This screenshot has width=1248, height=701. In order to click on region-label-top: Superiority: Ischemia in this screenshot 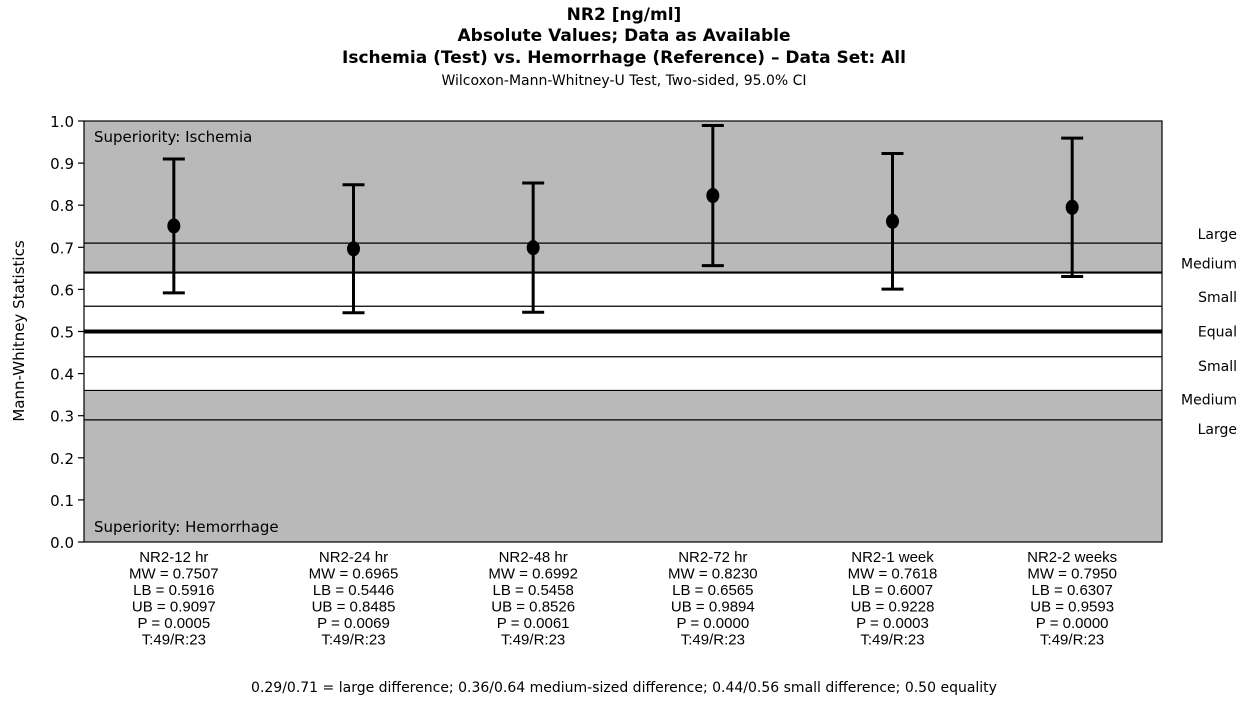, I will do `click(173, 137)`.